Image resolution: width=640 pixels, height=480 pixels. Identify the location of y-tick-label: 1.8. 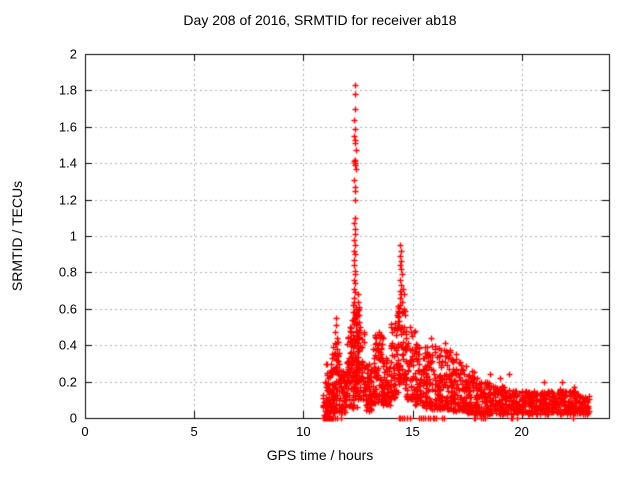
(67, 90).